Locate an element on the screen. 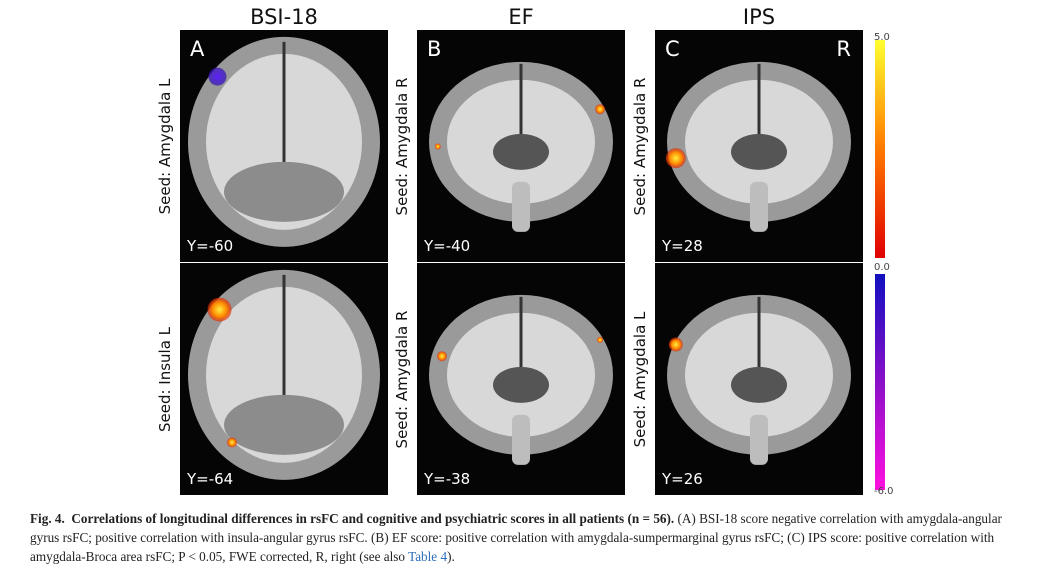  caption-label: Fig. 4. is located at coordinates (47, 518).